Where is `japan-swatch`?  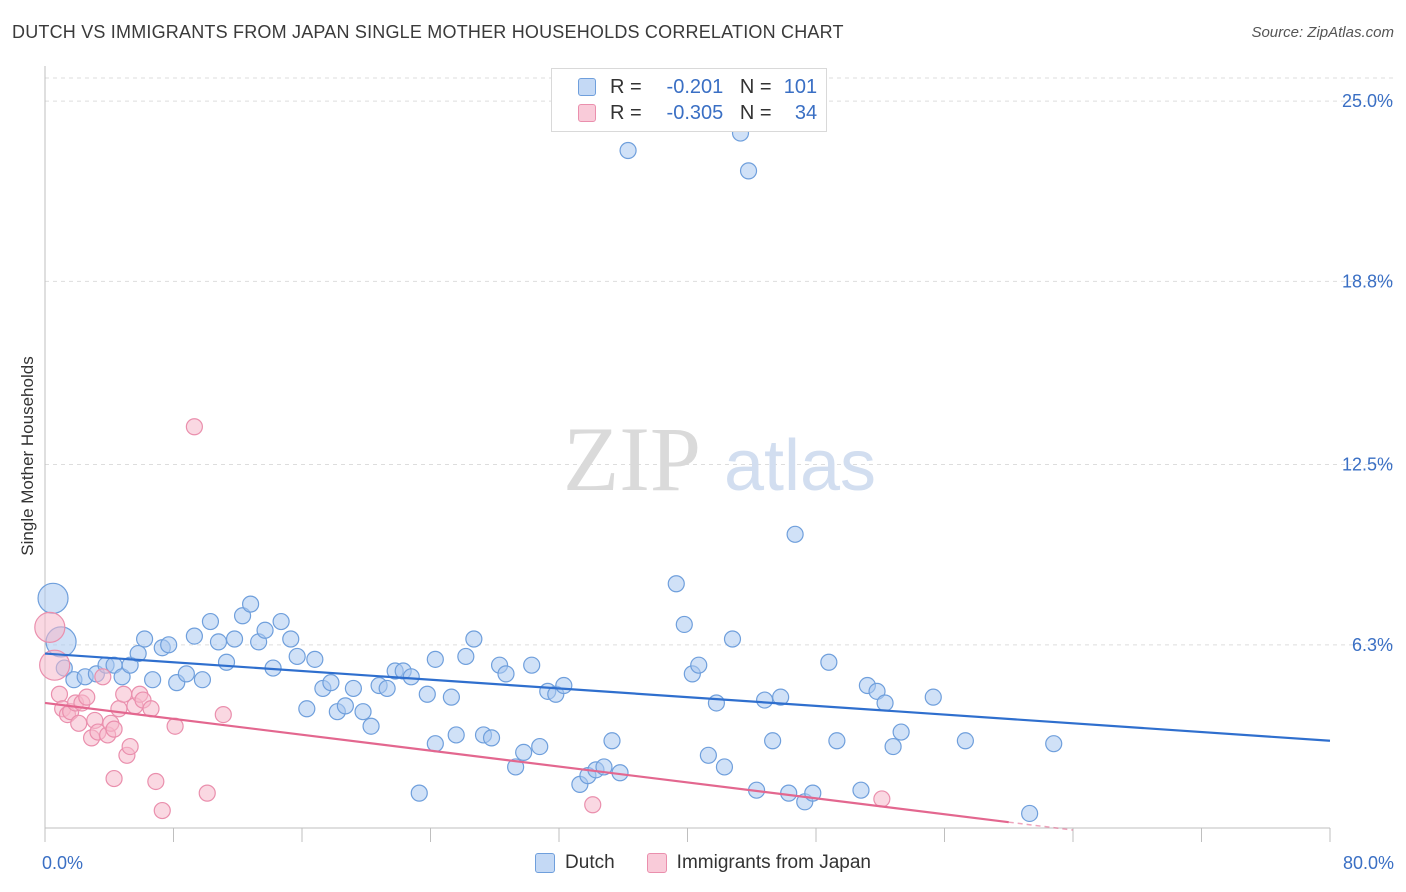
japan-swatch is located at coordinates (587, 113).